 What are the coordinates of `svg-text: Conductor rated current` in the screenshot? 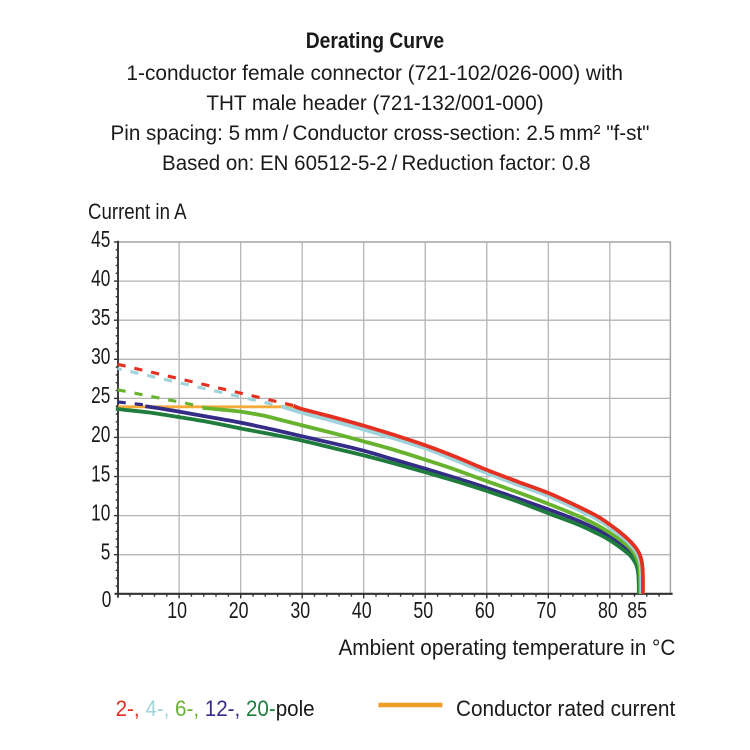 It's located at (565, 708).